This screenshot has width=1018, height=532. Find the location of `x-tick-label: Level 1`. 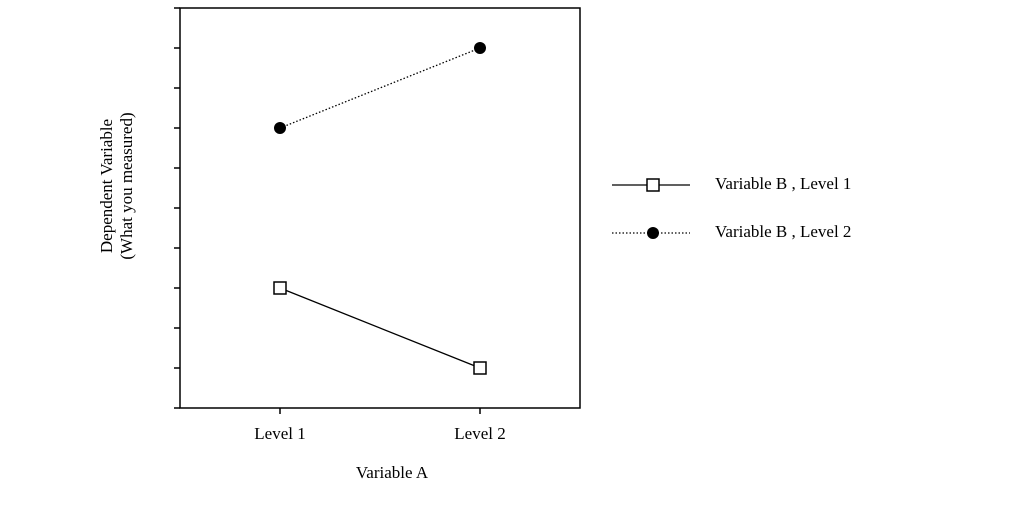

x-tick-label: Level 1 is located at coordinates (279, 433).